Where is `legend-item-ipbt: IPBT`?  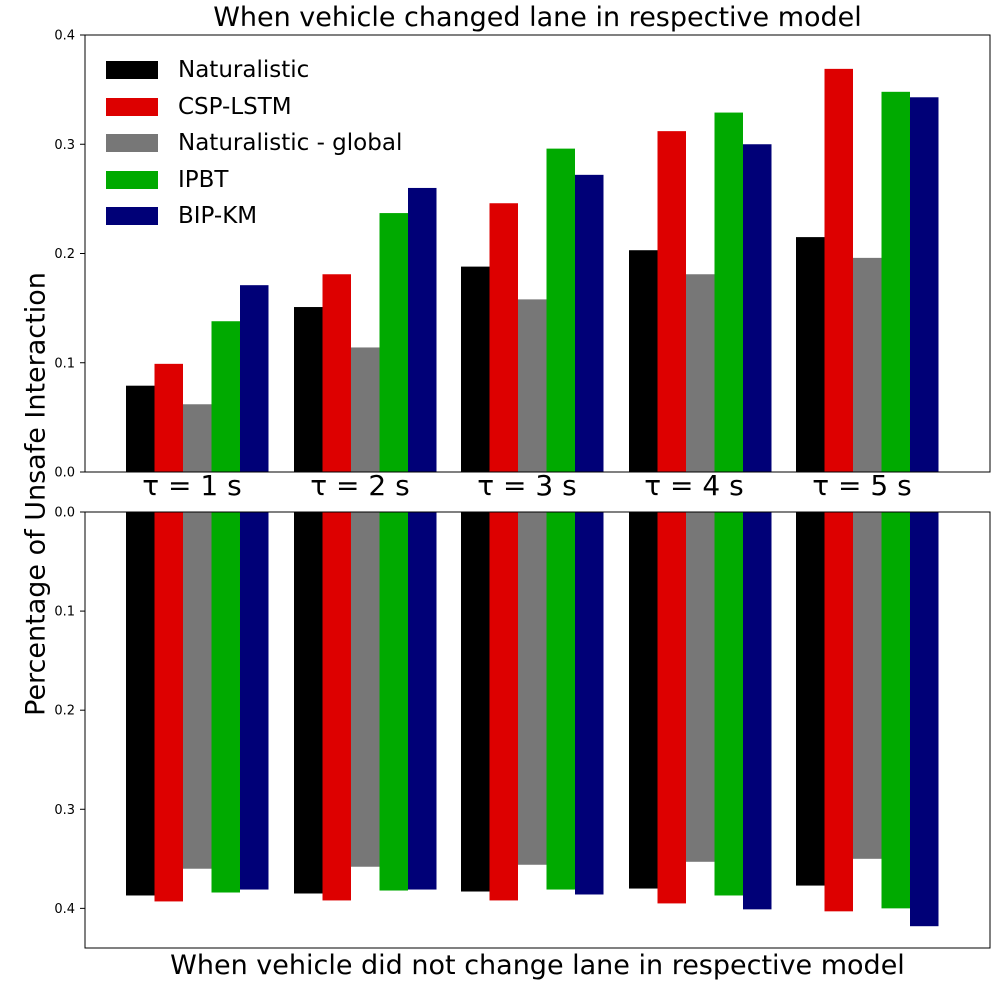 legend-item-ipbt: IPBT is located at coordinates (254, 180).